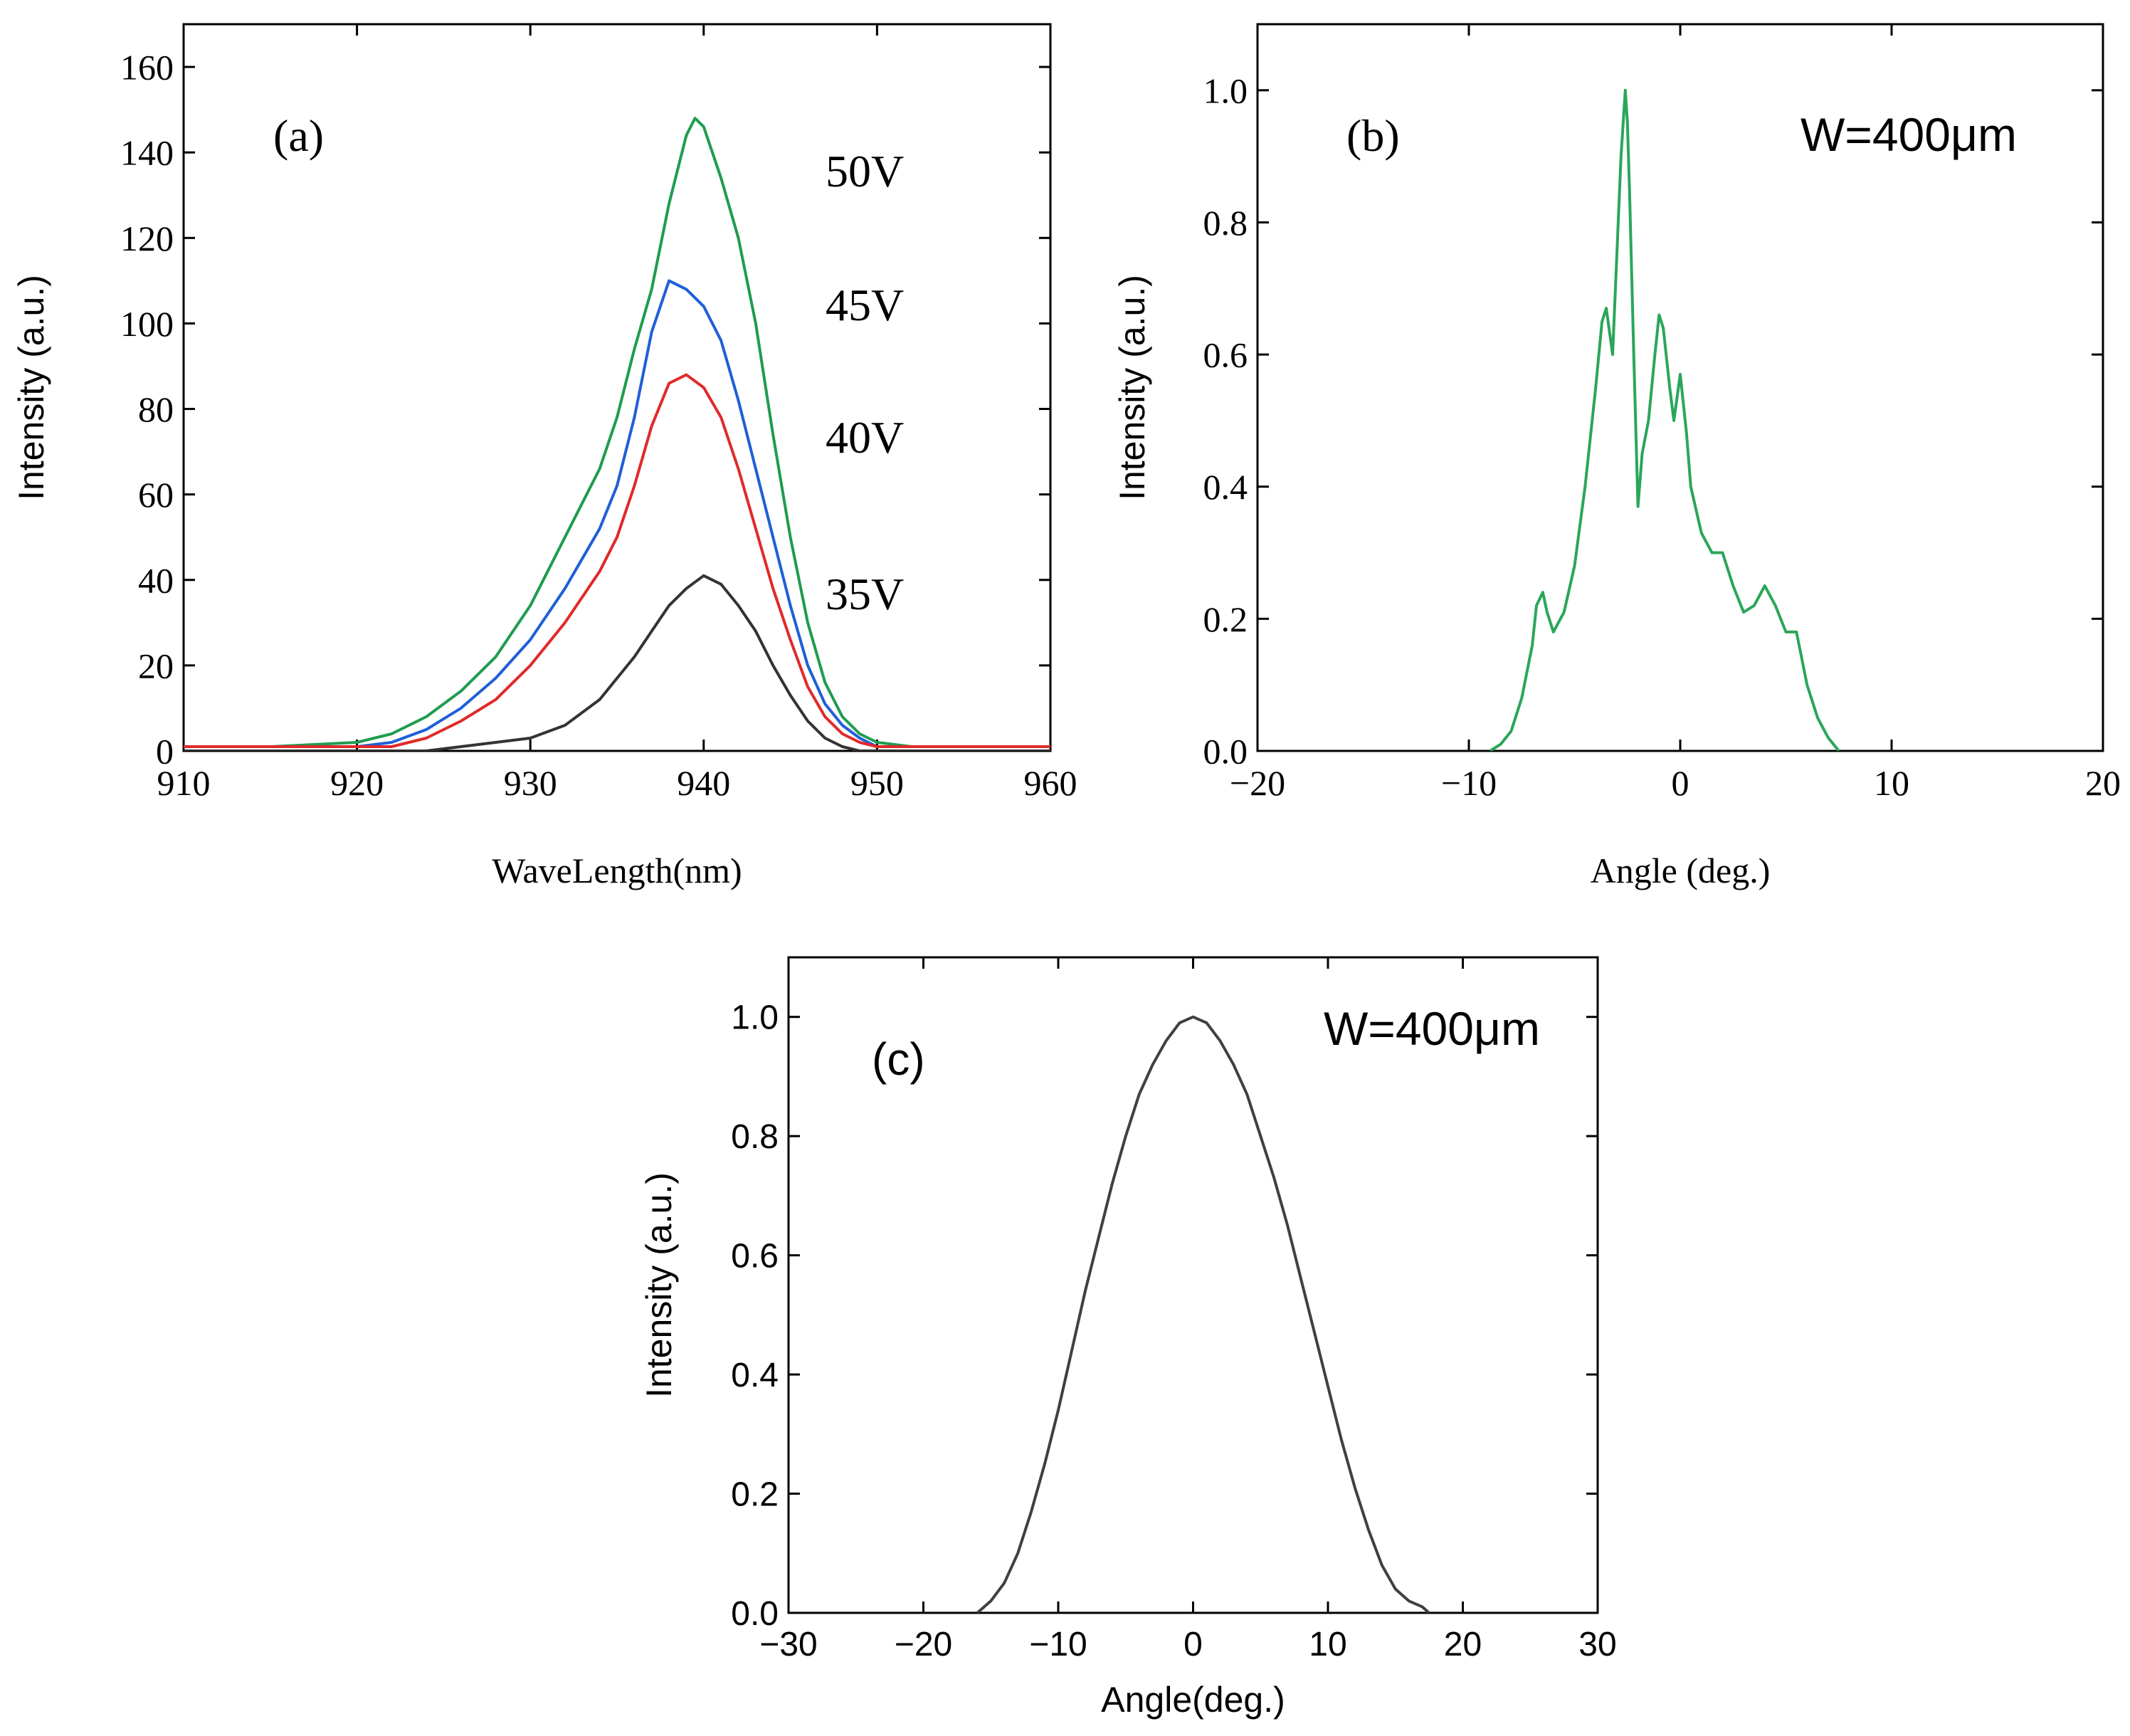 This screenshot has height=1736, width=2130. Describe the element at coordinates (617, 560) in the screenshot. I see `series-line-40v` at that location.